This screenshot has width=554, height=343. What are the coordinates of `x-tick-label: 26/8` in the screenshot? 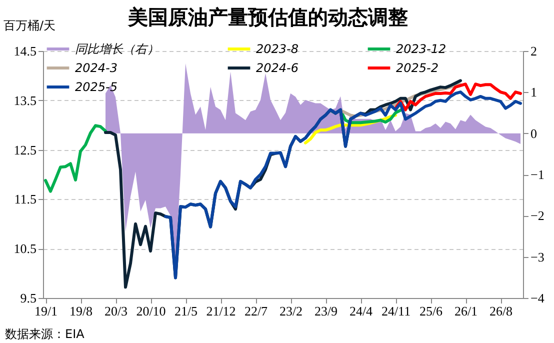 It's located at (501, 311).